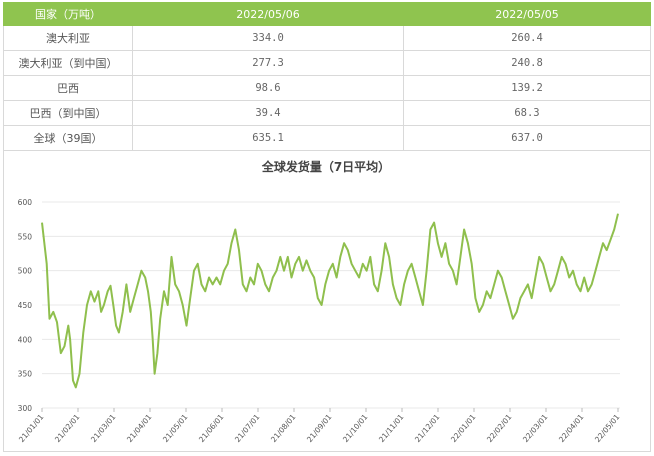  I want to click on row-value-2: 637.0, so click(527, 138).